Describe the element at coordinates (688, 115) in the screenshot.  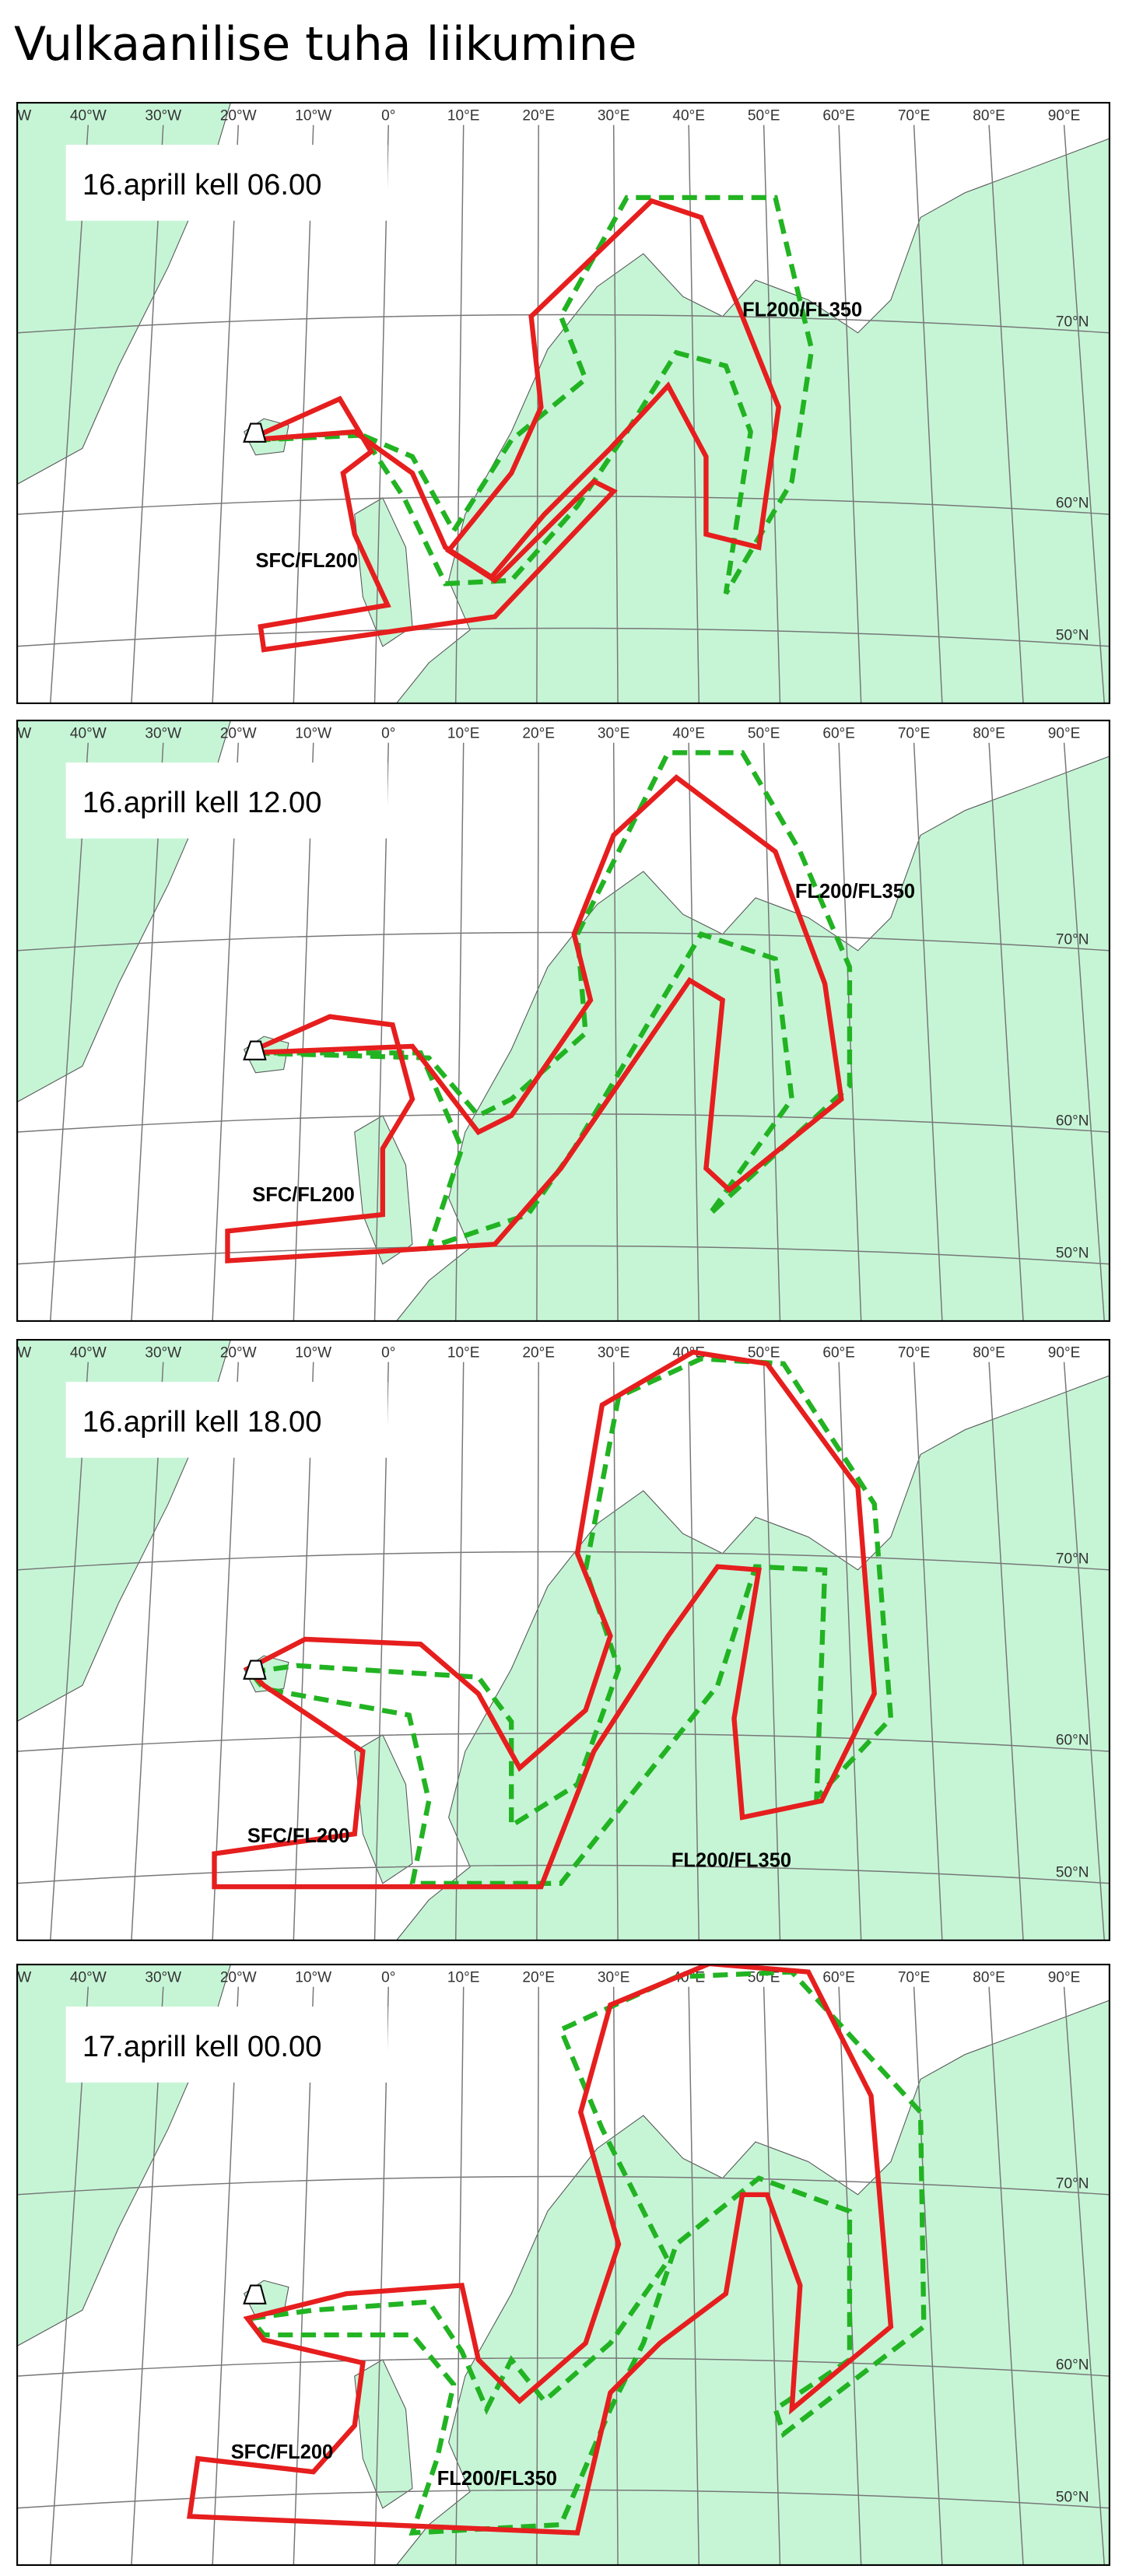
I see `lon-label: 40°E` at that location.